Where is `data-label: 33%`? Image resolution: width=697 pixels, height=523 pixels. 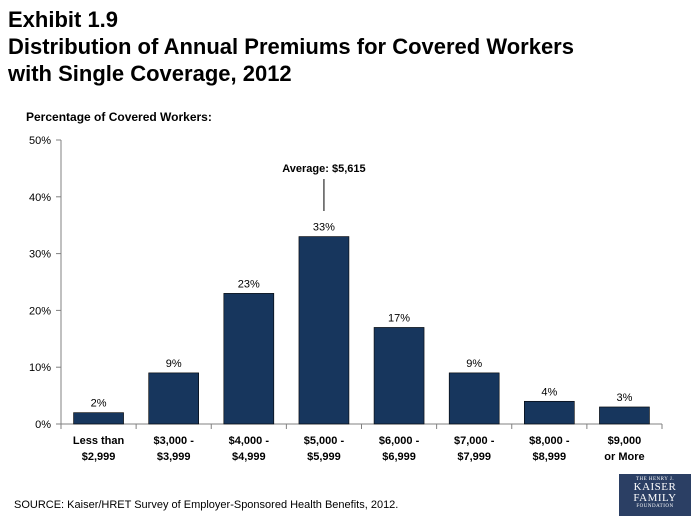
data-label: 33% is located at coordinates (324, 228).